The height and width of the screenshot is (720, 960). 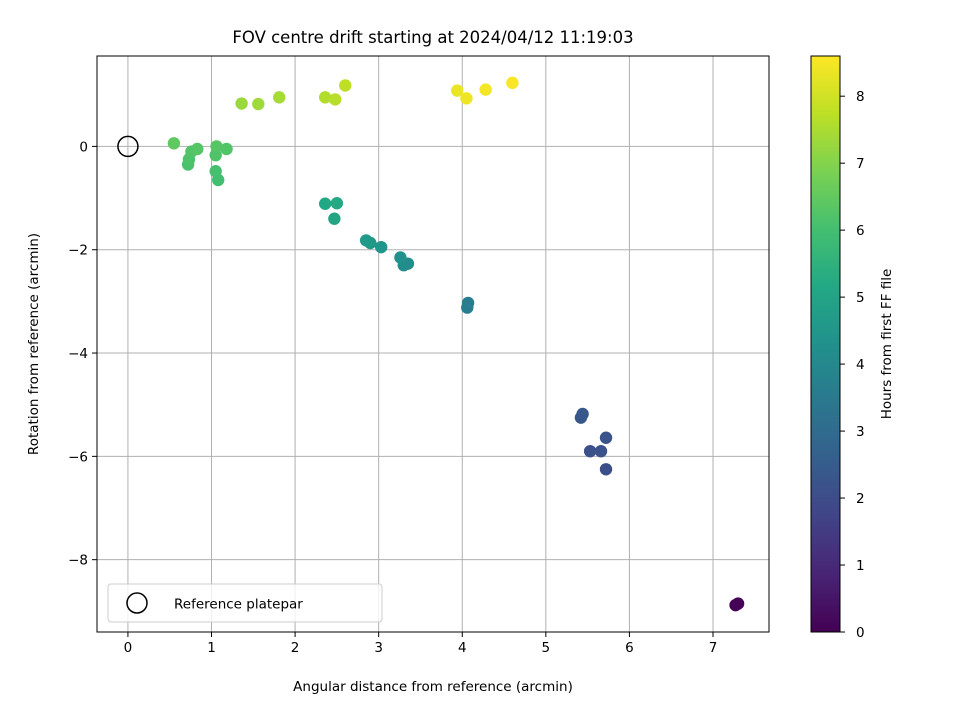 I want to click on colorbar-label: Hours from first FF file, so click(x=887, y=344).